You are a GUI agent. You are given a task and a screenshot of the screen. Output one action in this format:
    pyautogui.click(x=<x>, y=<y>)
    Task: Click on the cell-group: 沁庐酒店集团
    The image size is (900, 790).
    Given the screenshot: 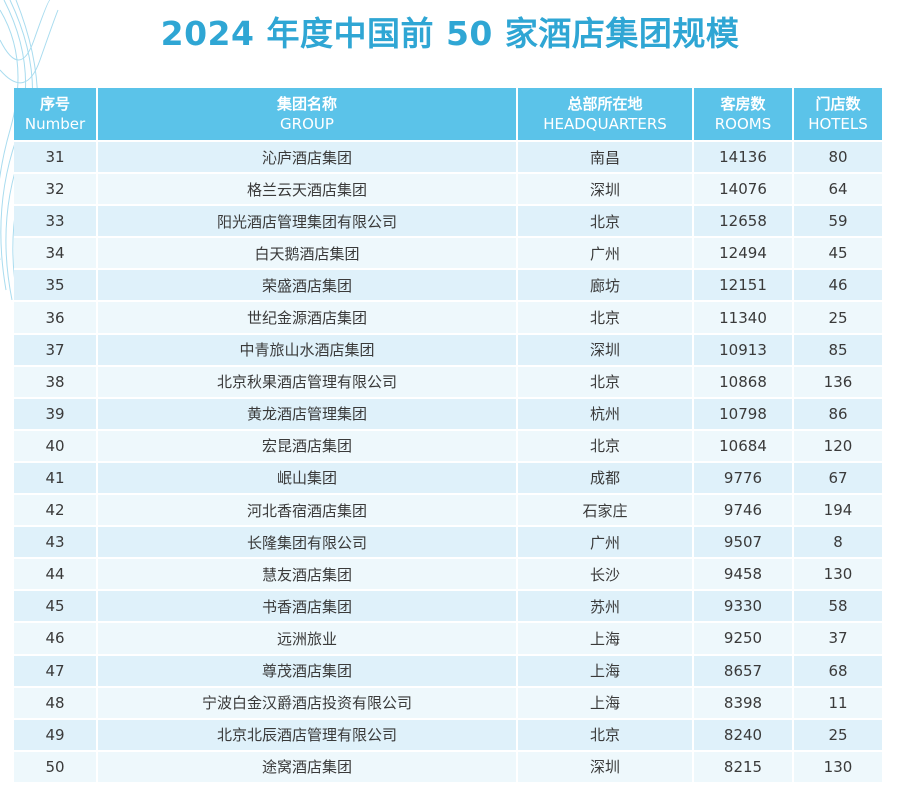 What is the action you would take?
    pyautogui.click(x=308, y=158)
    